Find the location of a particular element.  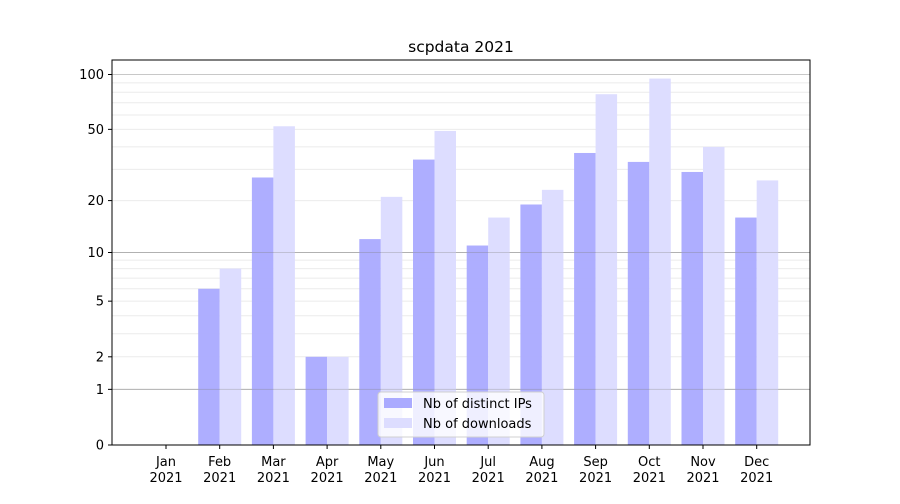

y-tick-label: 0 is located at coordinates (100, 446).